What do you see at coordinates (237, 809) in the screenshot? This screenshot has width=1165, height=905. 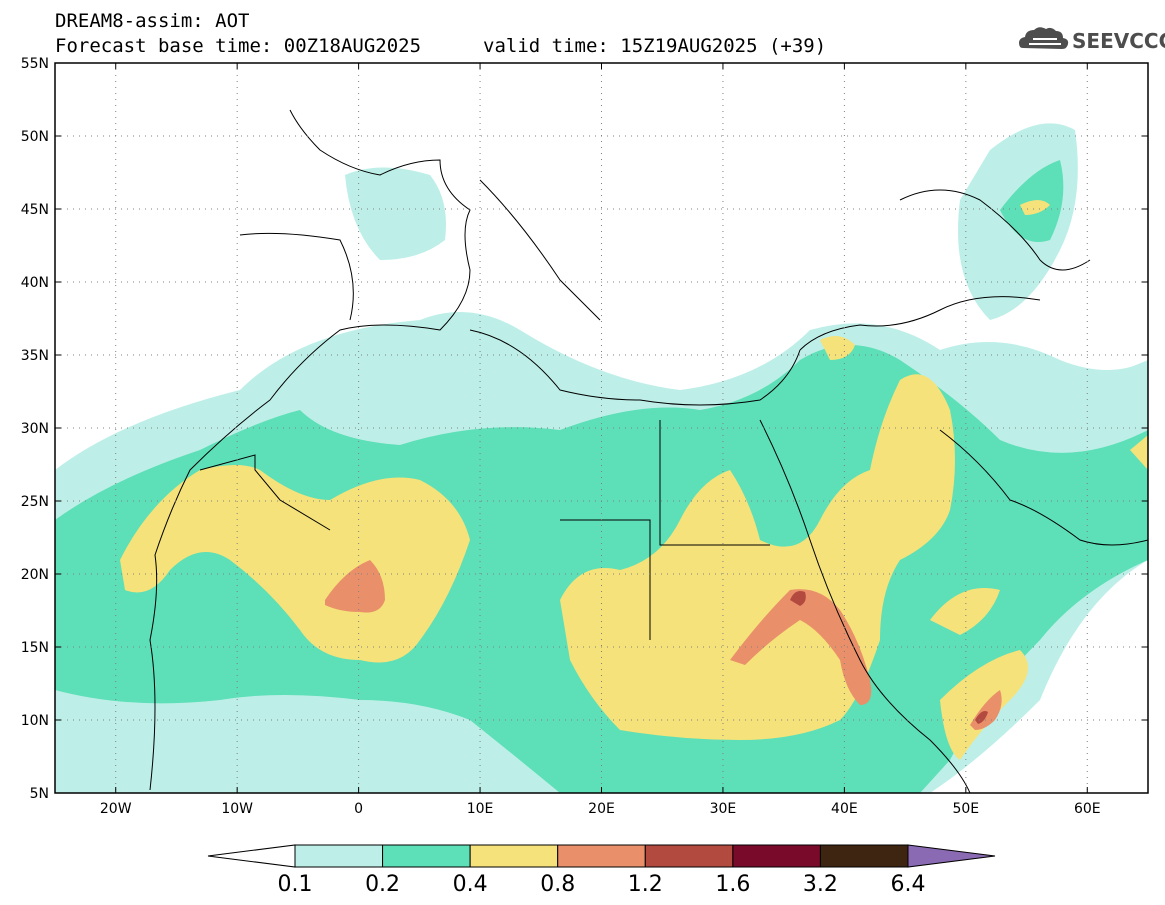 I see `lon-label: 10W` at bounding box center [237, 809].